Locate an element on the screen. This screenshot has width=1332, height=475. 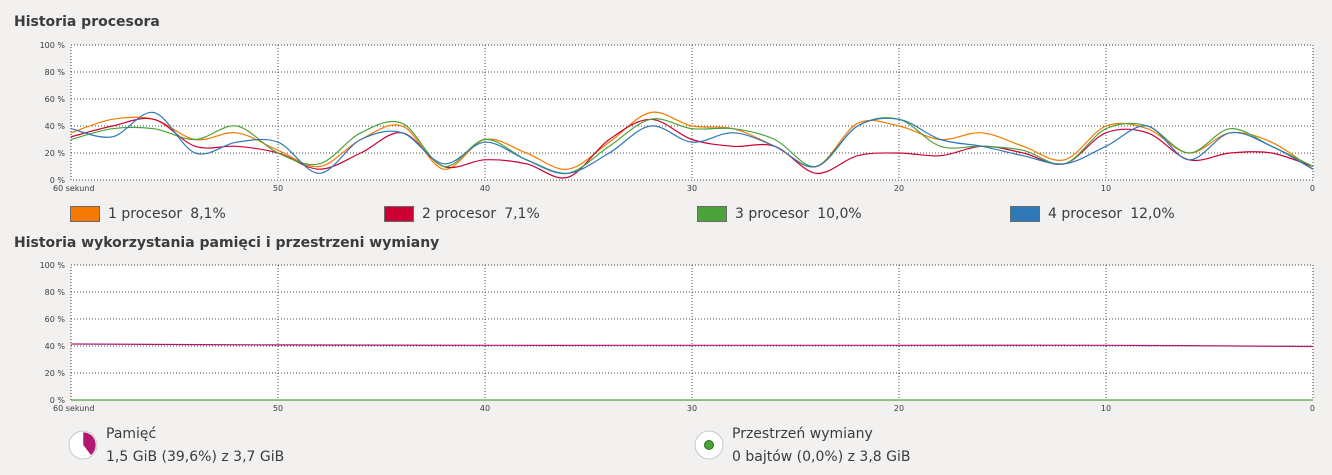
legend-cpu1: 1 procesor 8,1% is located at coordinates (148, 214).